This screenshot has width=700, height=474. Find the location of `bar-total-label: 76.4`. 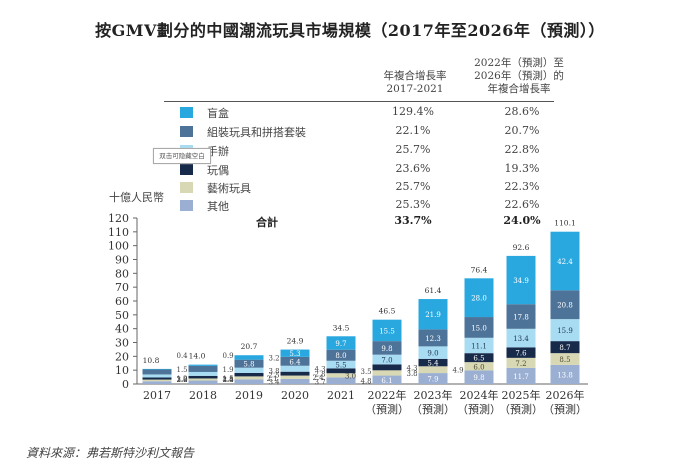

bar-total-label: 76.4 is located at coordinates (479, 269).